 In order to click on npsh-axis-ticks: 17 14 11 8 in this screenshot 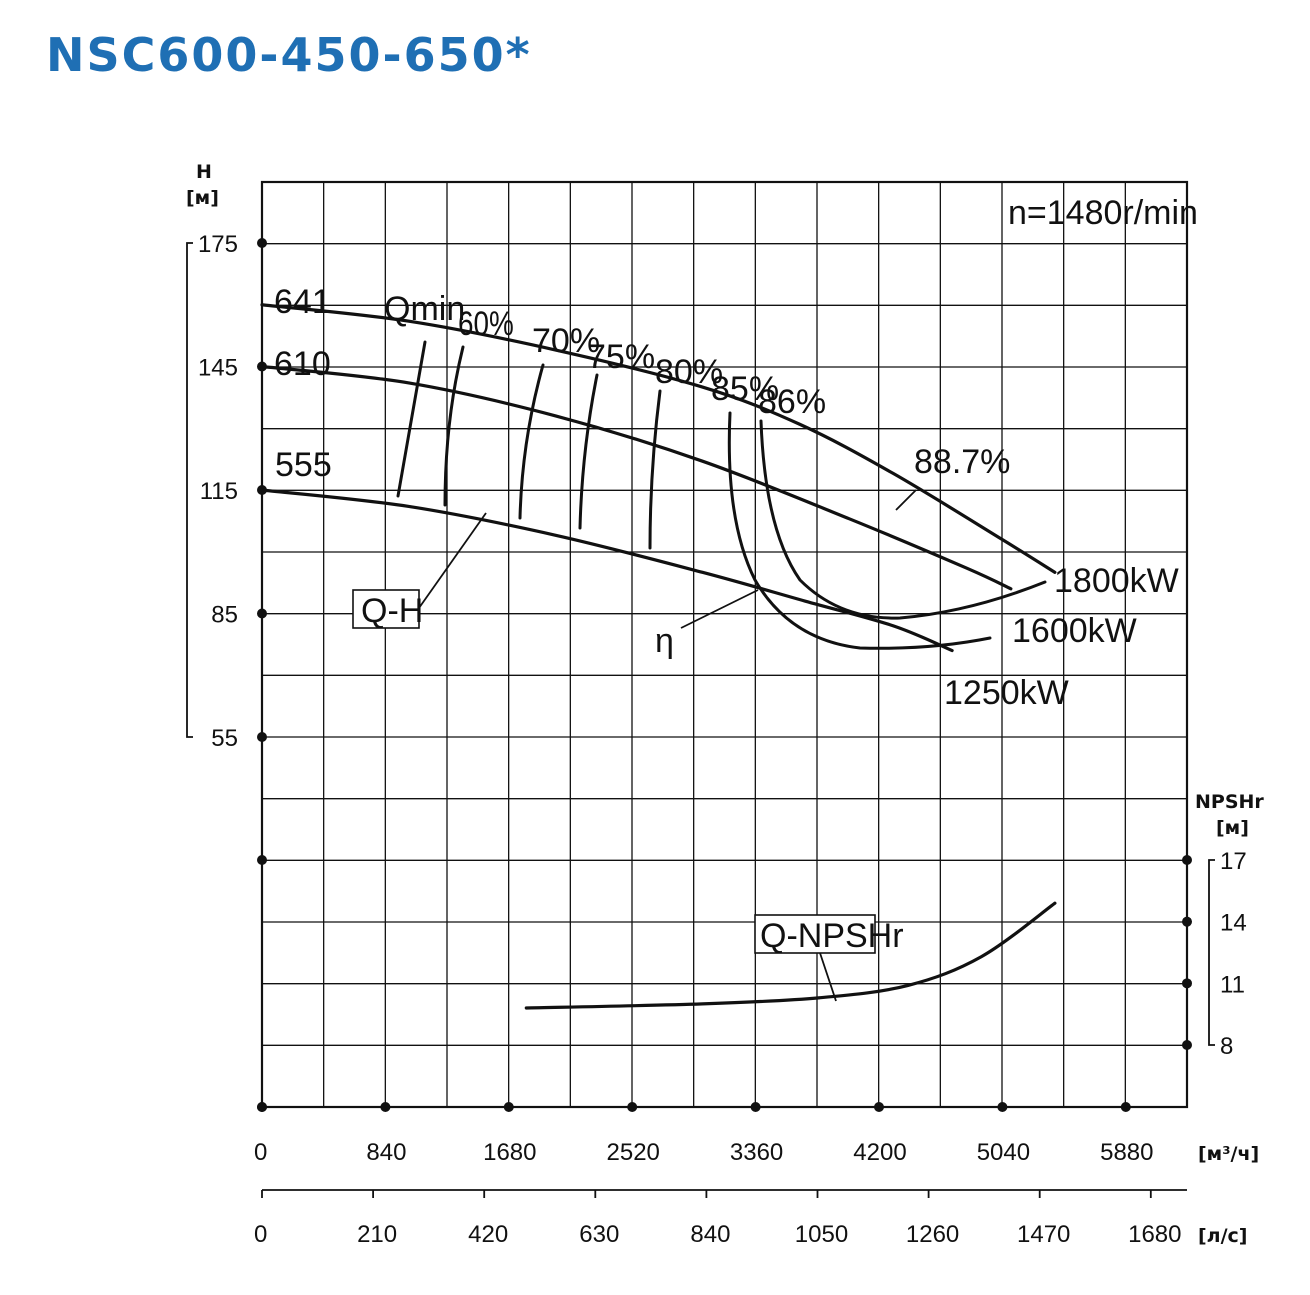, I will do `click(1214, 954)`.